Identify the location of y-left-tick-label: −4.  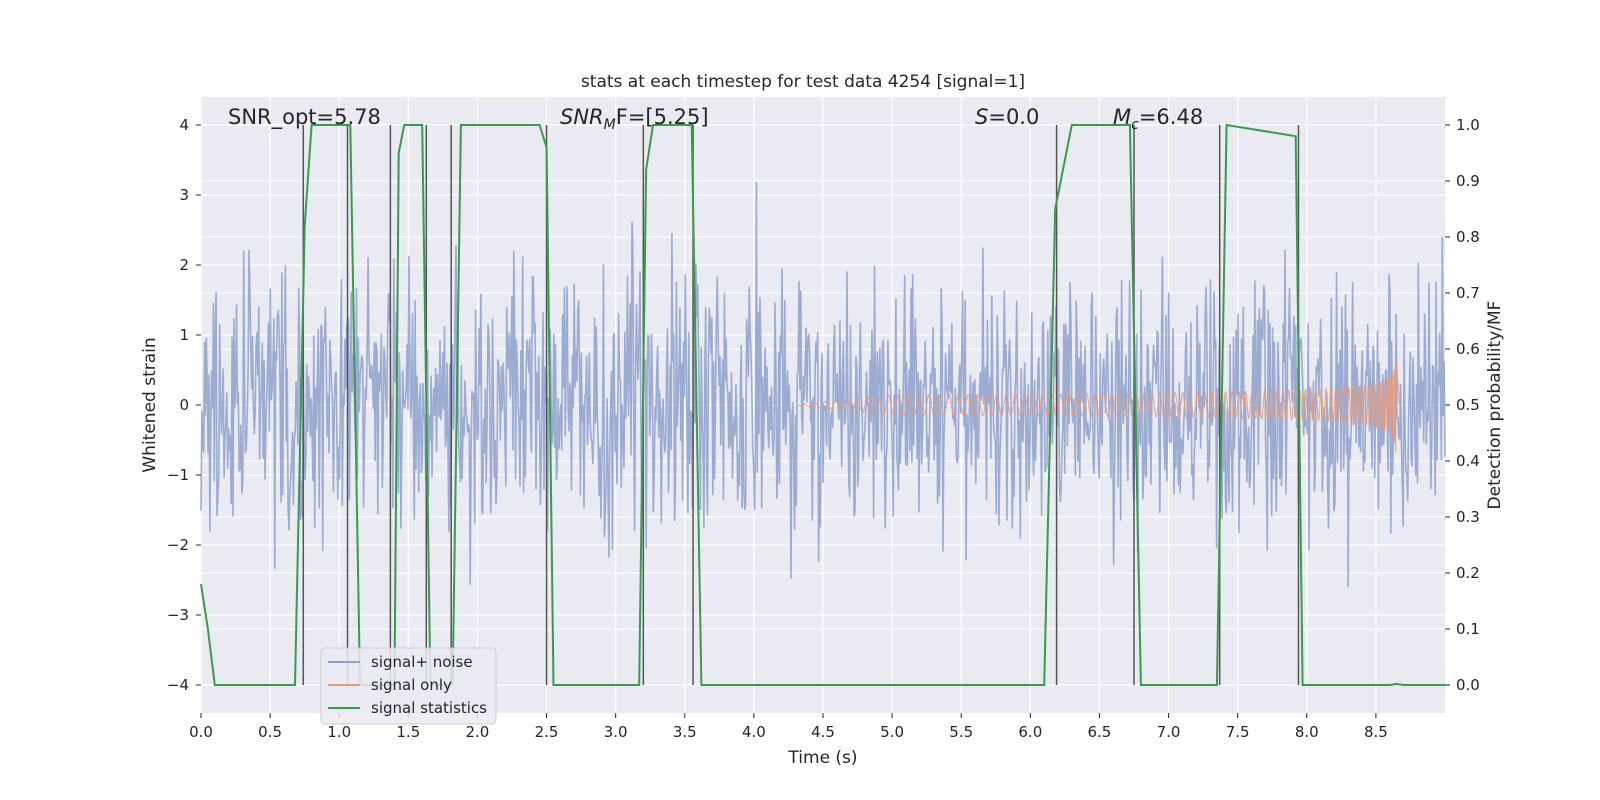
(178, 685).